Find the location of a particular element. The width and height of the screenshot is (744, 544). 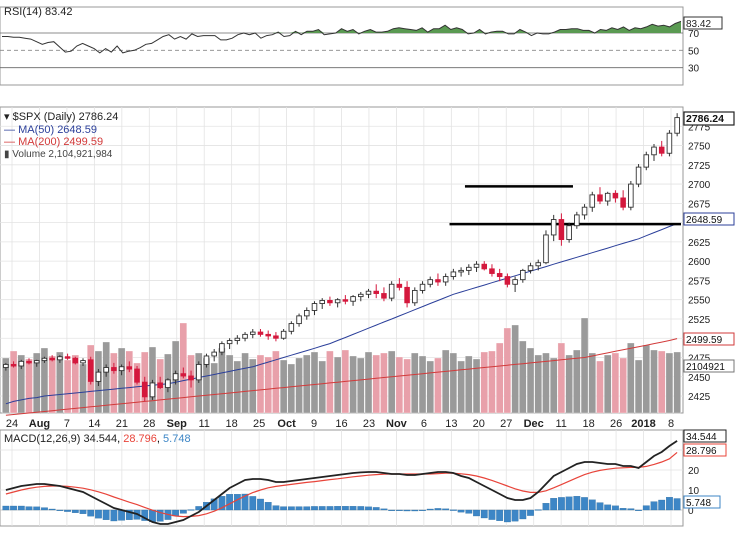

rsi-last-value-box: 83.42 is located at coordinates (703, 23).